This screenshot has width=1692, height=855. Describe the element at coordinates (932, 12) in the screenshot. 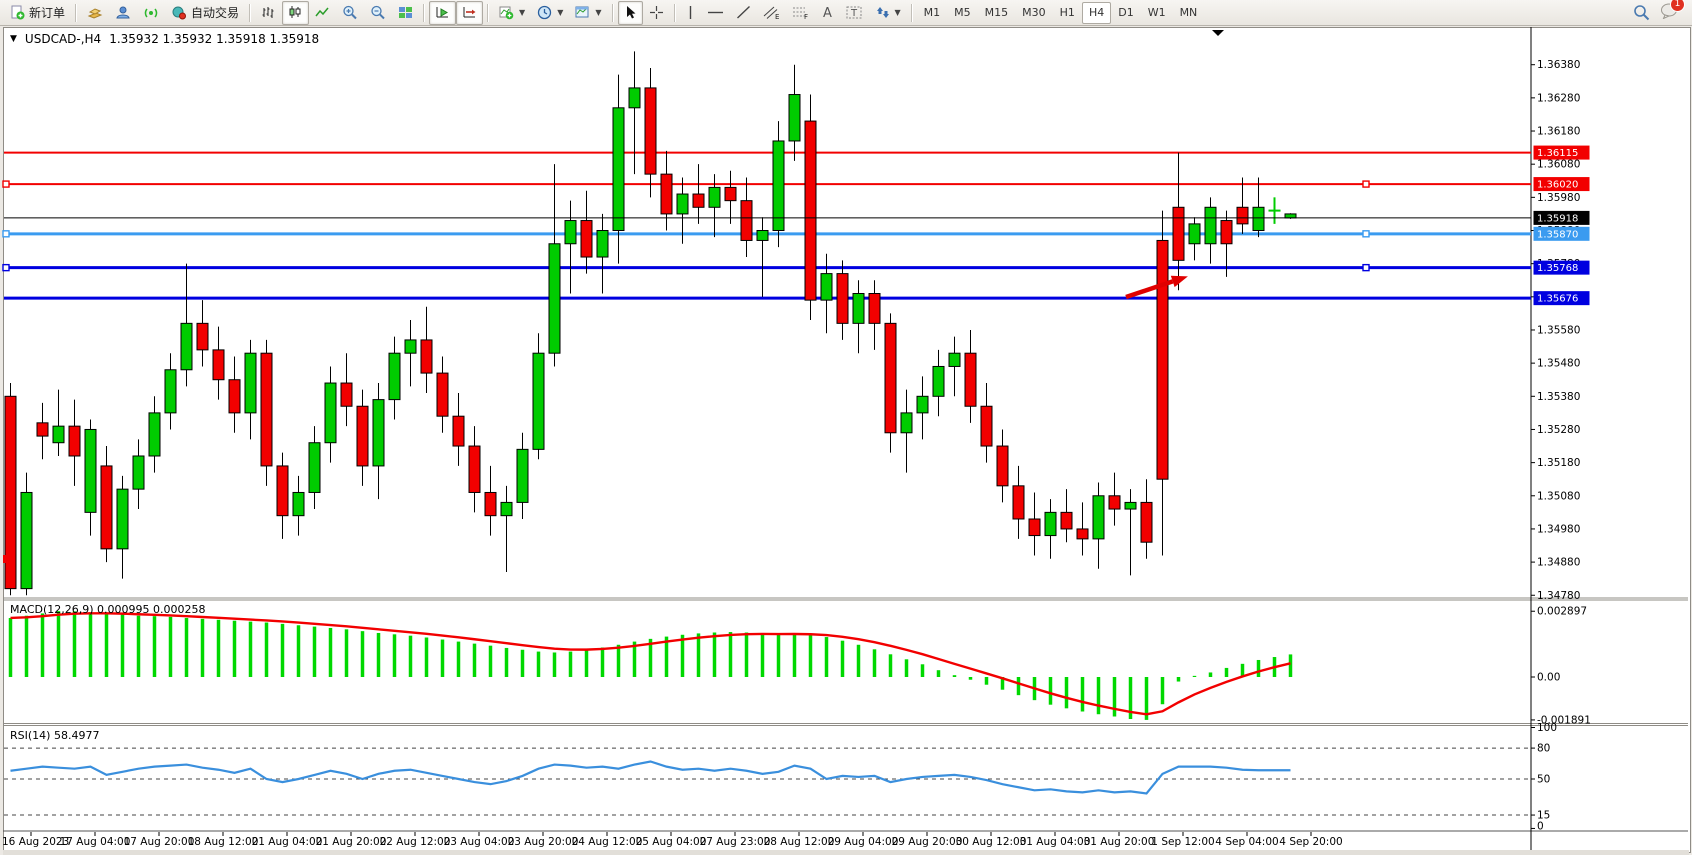

I see `tf-m1: M1` at that location.